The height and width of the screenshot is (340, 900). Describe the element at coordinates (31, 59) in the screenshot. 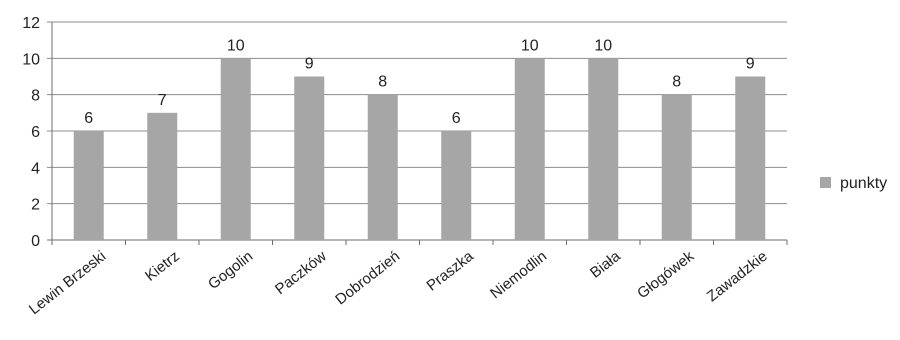

I see `y-tick-label: 10` at that location.